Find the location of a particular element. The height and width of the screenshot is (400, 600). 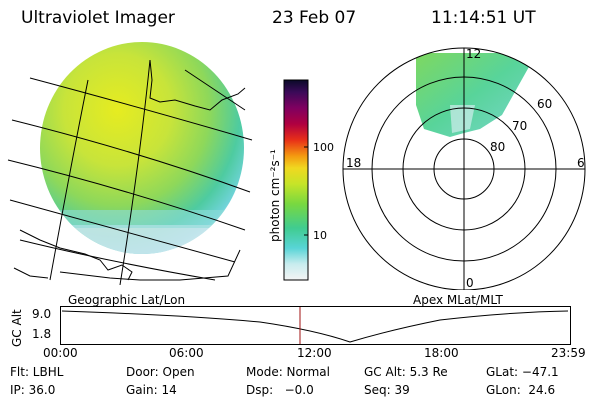

altitude-xtick-1800: 18:00 is located at coordinates (441, 353).